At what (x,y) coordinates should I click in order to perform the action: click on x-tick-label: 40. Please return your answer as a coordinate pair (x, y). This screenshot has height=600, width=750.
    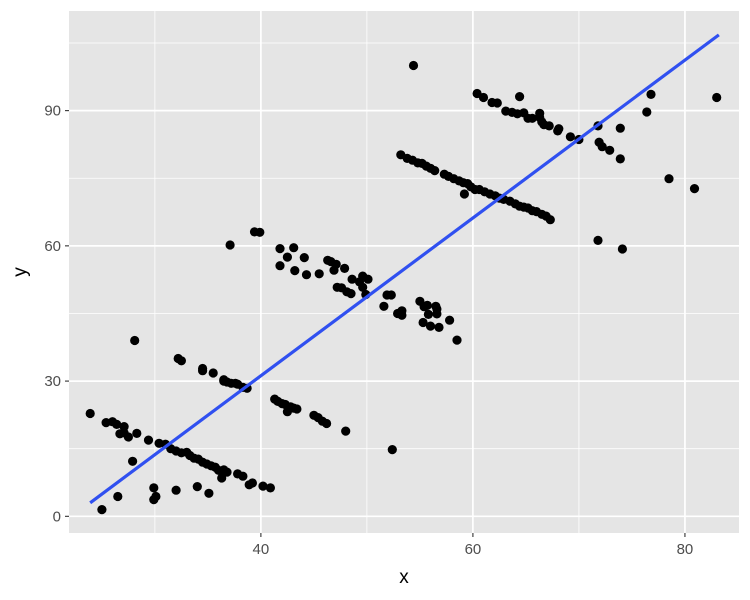
    Looking at the image, I should click on (261, 549).